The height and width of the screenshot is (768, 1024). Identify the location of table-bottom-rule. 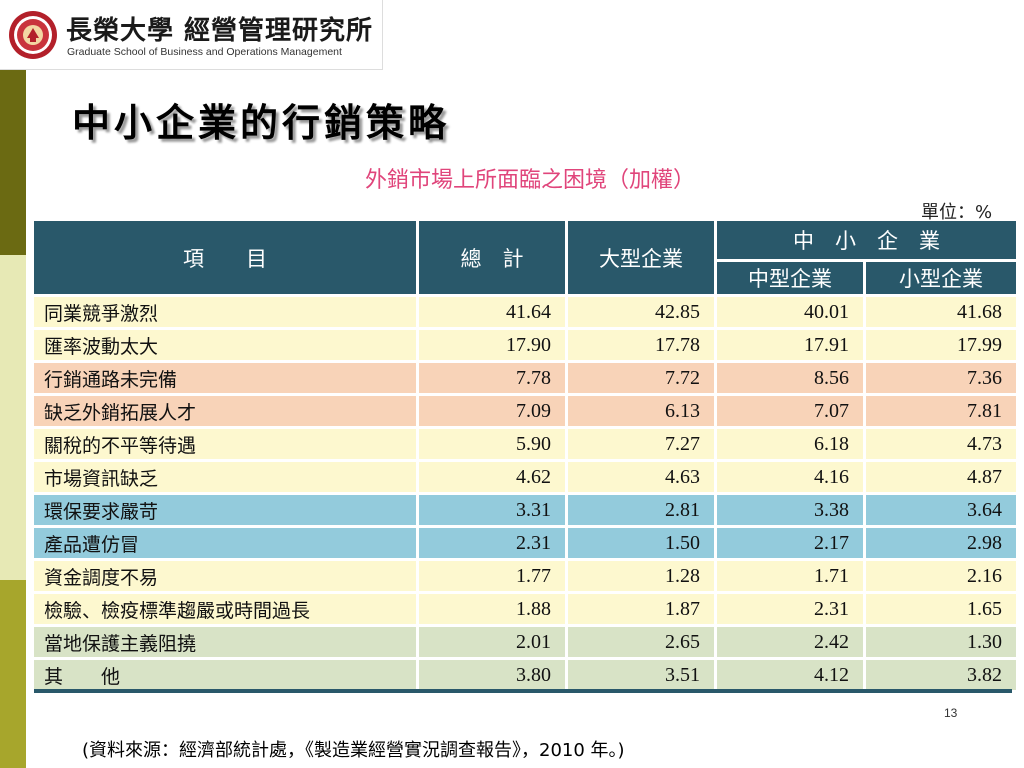
(523, 691).